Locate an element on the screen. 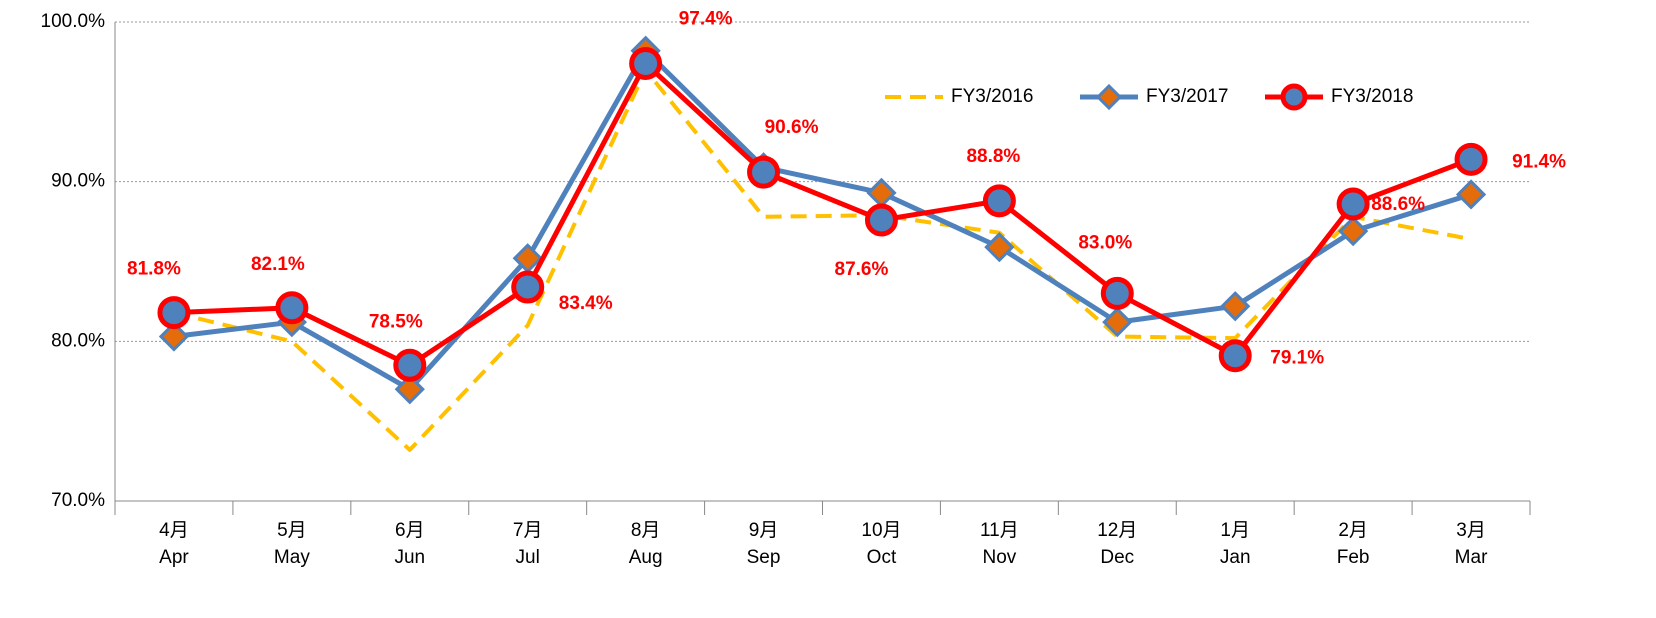 This screenshot has width=1656, height=618. data-label: 79.1% is located at coordinates (1297, 358).